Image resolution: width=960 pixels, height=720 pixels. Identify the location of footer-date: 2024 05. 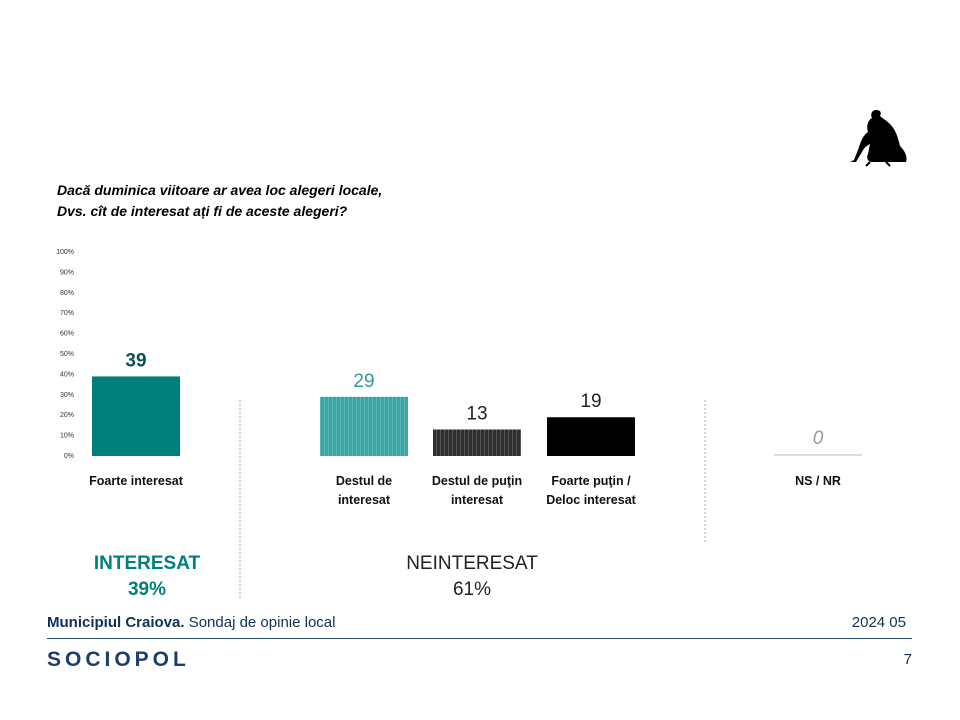
(878, 622).